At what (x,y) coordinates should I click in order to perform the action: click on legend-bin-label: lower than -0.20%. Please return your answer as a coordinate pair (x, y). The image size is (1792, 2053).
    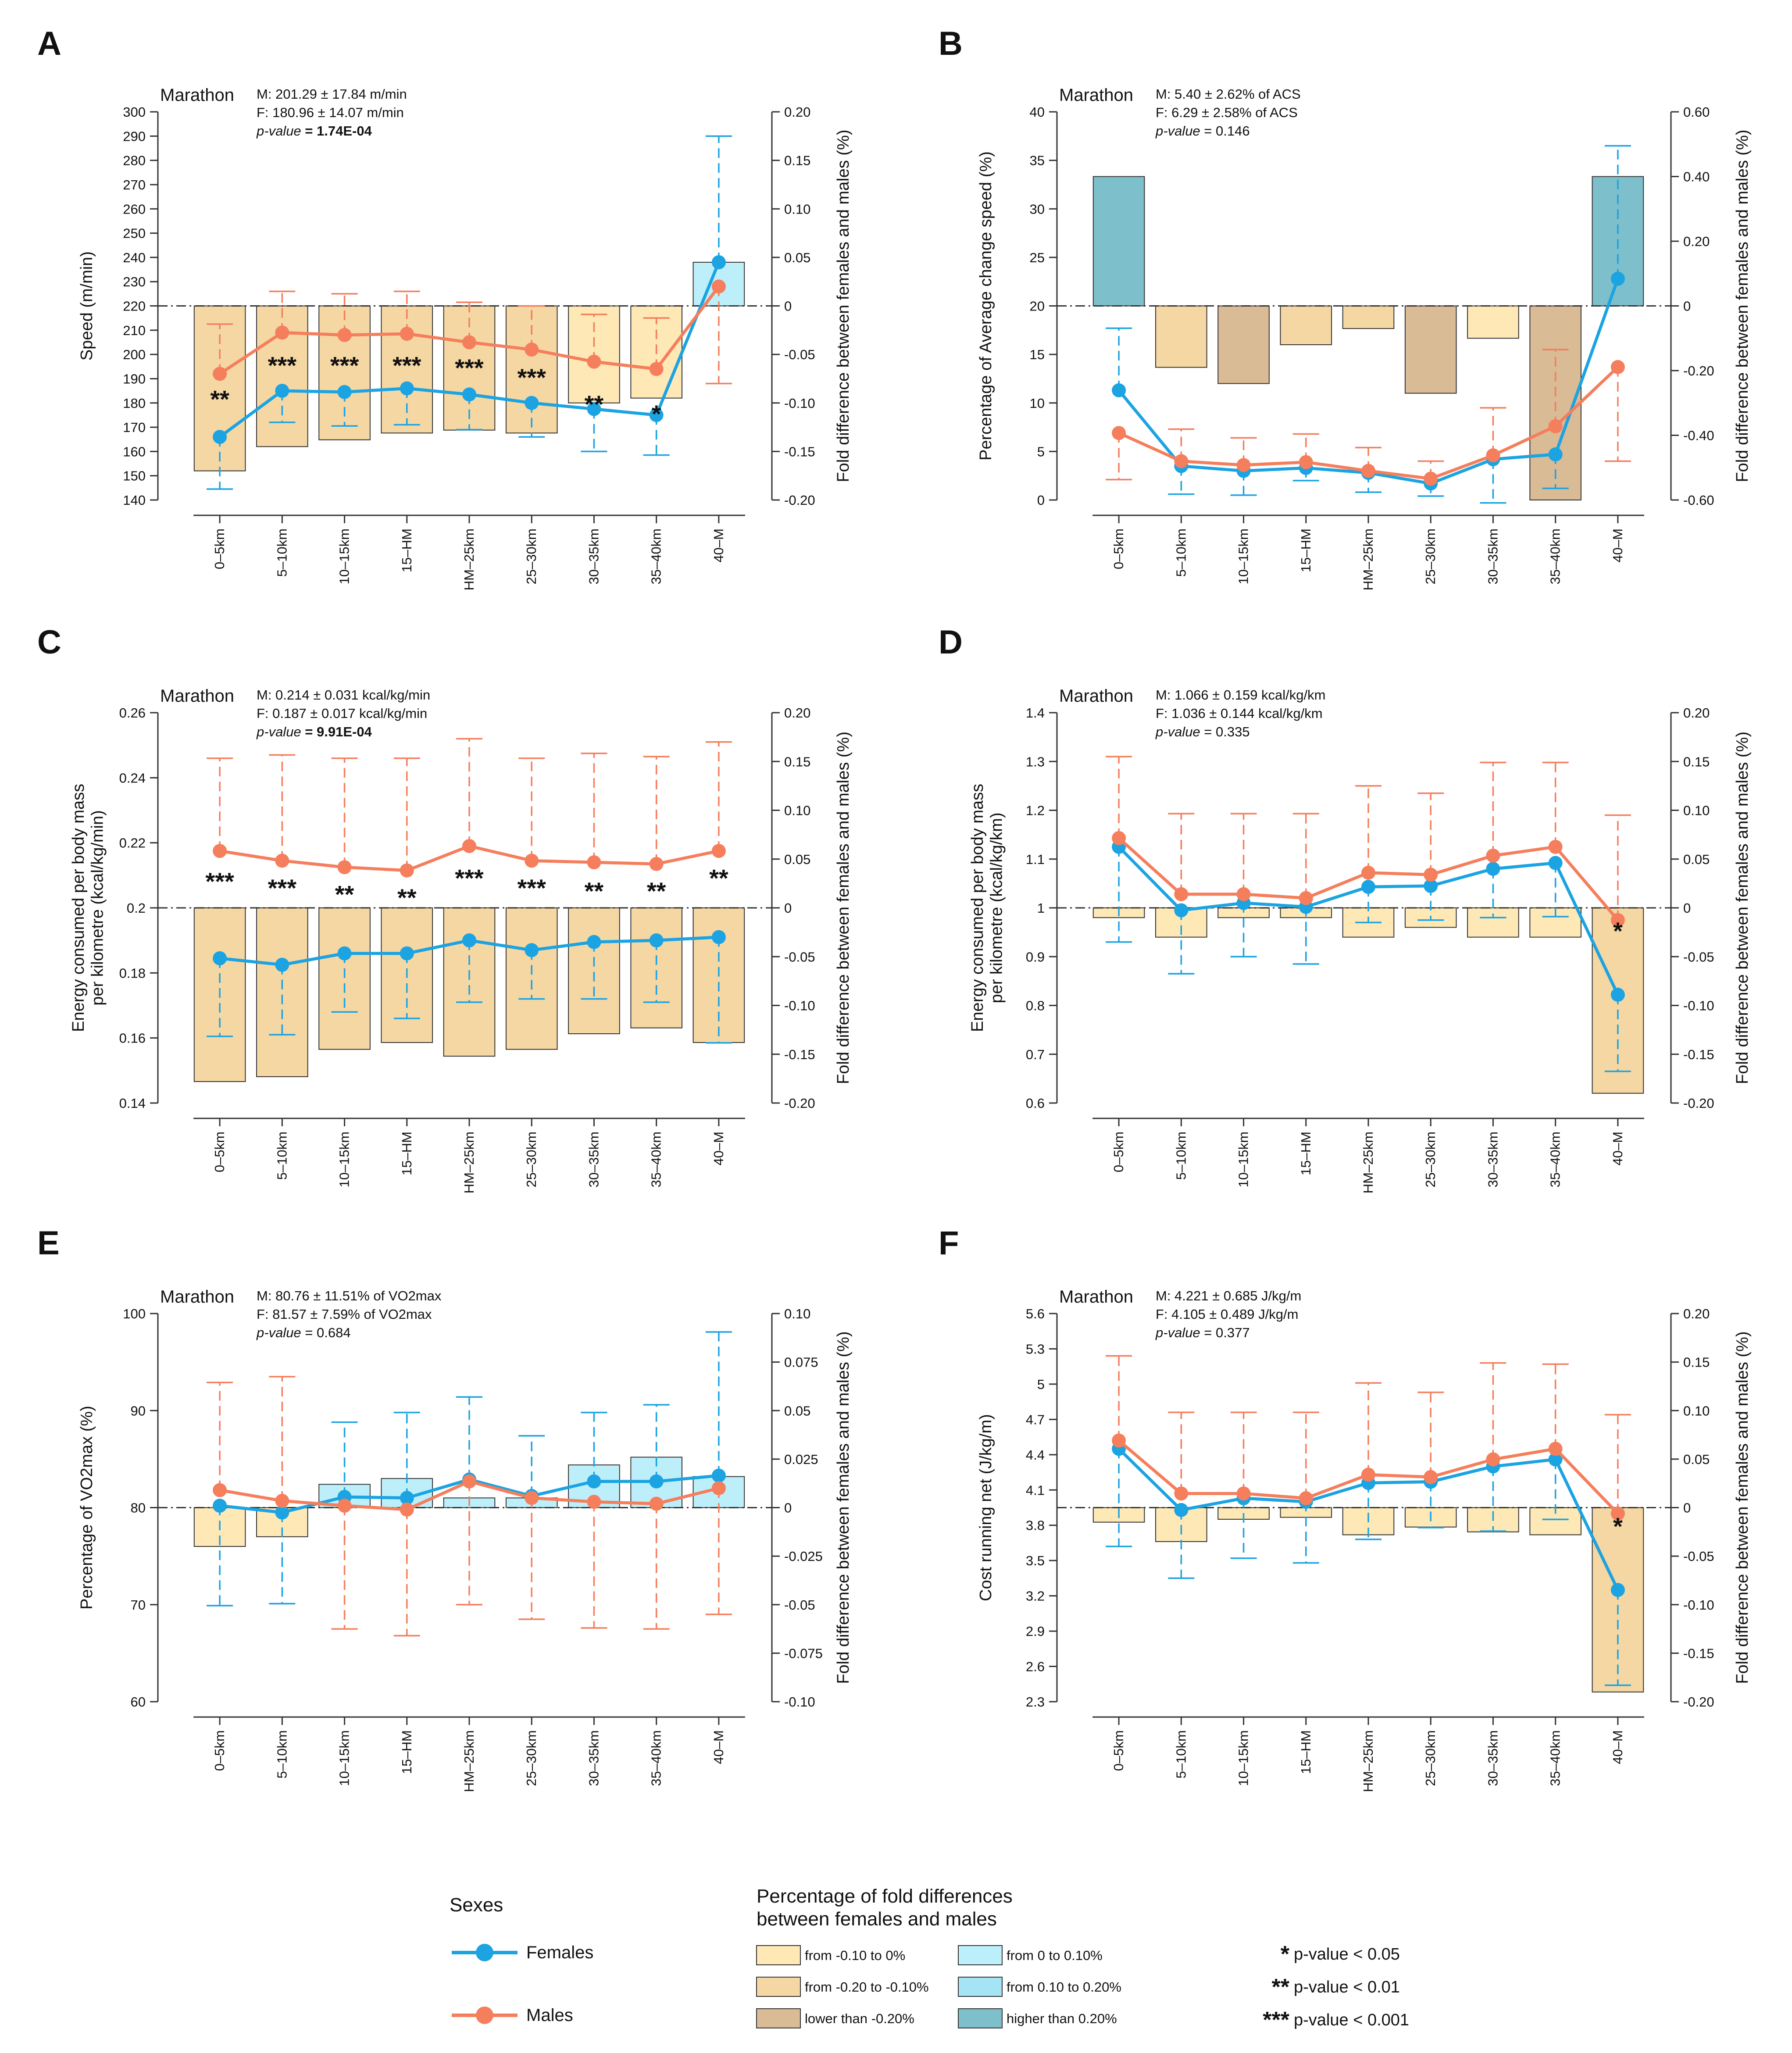
    Looking at the image, I should click on (859, 2018).